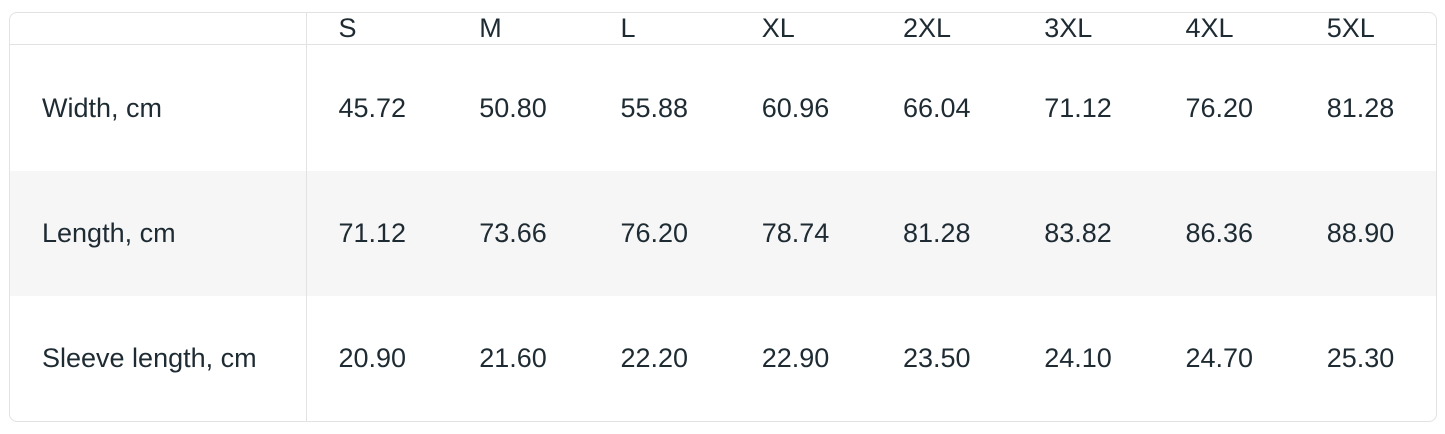 The image size is (1445, 434). Describe the element at coordinates (1360, 358) in the screenshot. I see `value-cell: 25.30` at that location.